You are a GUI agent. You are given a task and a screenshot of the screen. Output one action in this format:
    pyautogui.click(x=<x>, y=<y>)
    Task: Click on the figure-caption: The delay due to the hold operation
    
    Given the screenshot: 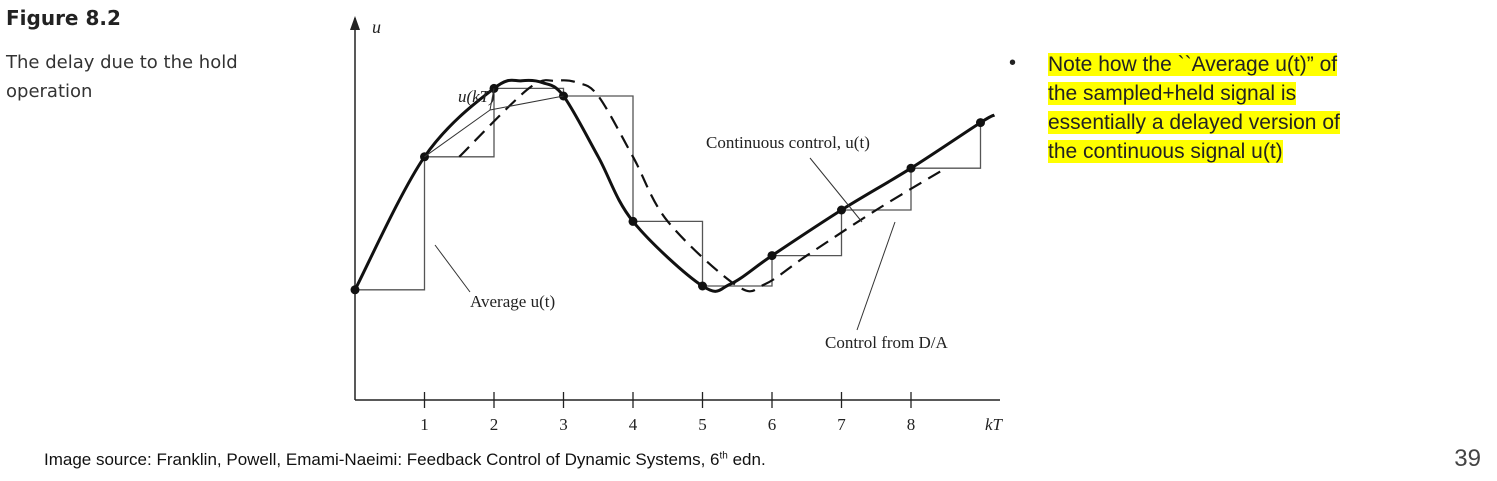 What is the action you would take?
    pyautogui.click(x=122, y=77)
    